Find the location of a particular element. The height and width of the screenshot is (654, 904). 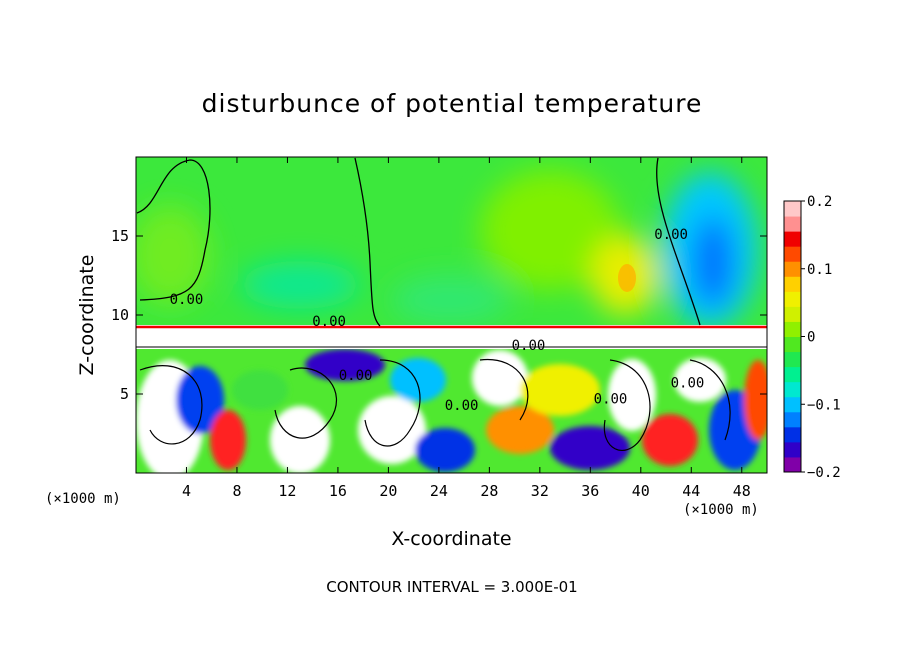

chart-title: disturbunce of potential temperature is located at coordinates (452, 103).